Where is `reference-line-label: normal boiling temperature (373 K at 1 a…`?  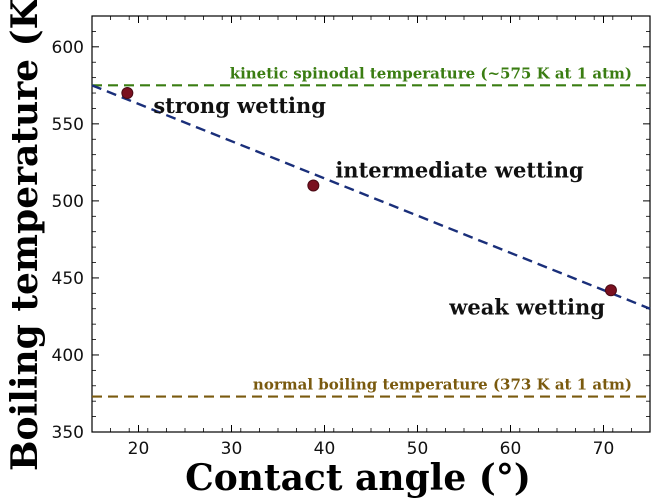 reference-line-label: normal boiling temperature (373 K at 1 a… is located at coordinates (442, 385).